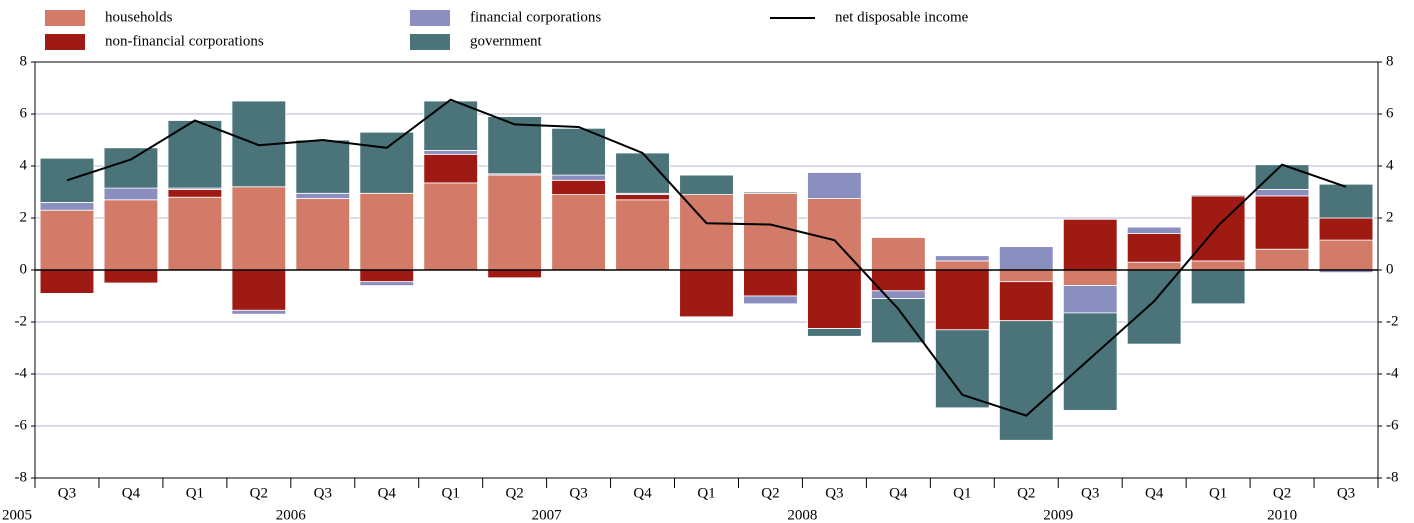 The height and width of the screenshot is (523, 1414). Describe the element at coordinates (1390, 165) in the screenshot. I see `y-tick-label-right: 4` at that location.